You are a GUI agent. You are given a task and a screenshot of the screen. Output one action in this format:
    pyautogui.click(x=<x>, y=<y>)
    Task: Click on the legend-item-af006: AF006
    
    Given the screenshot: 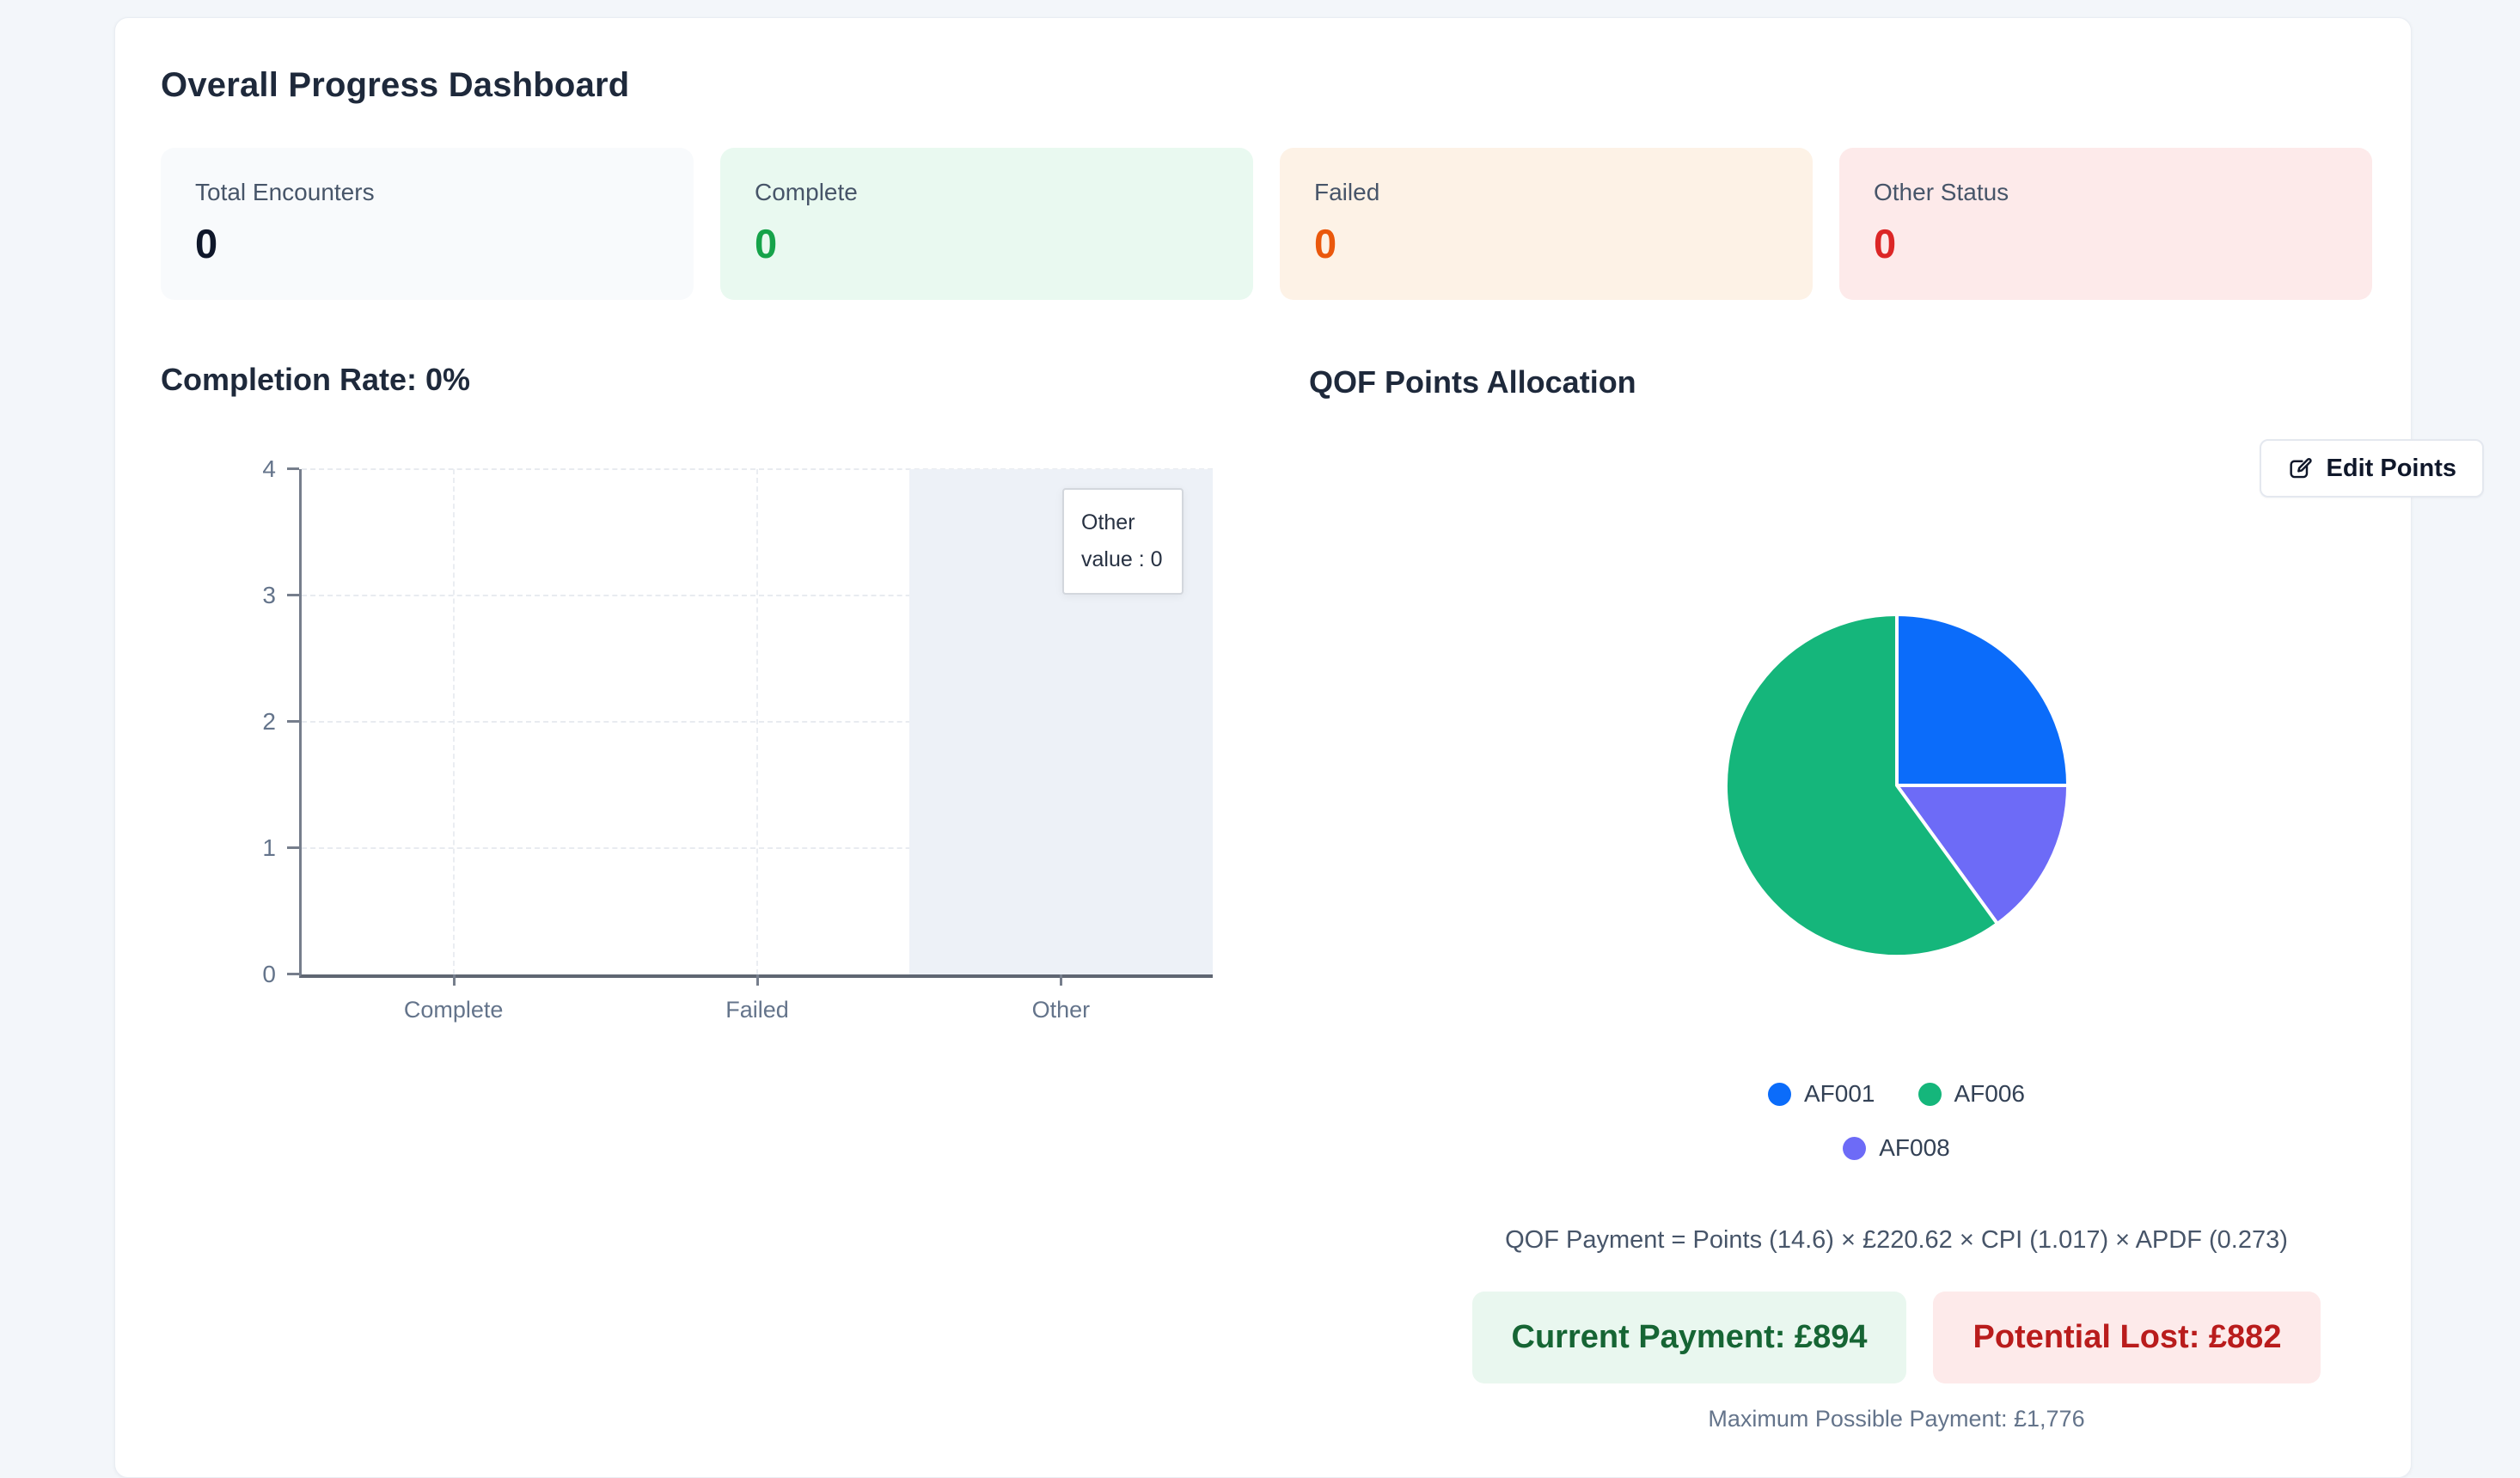 What is the action you would take?
    pyautogui.click(x=1972, y=1094)
    